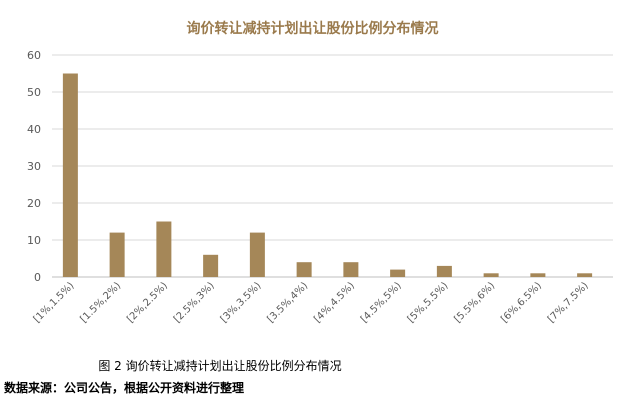  Describe the element at coordinates (241, 302) in the screenshot. I see `x-tick-label: [3%,3.5%)` at that location.